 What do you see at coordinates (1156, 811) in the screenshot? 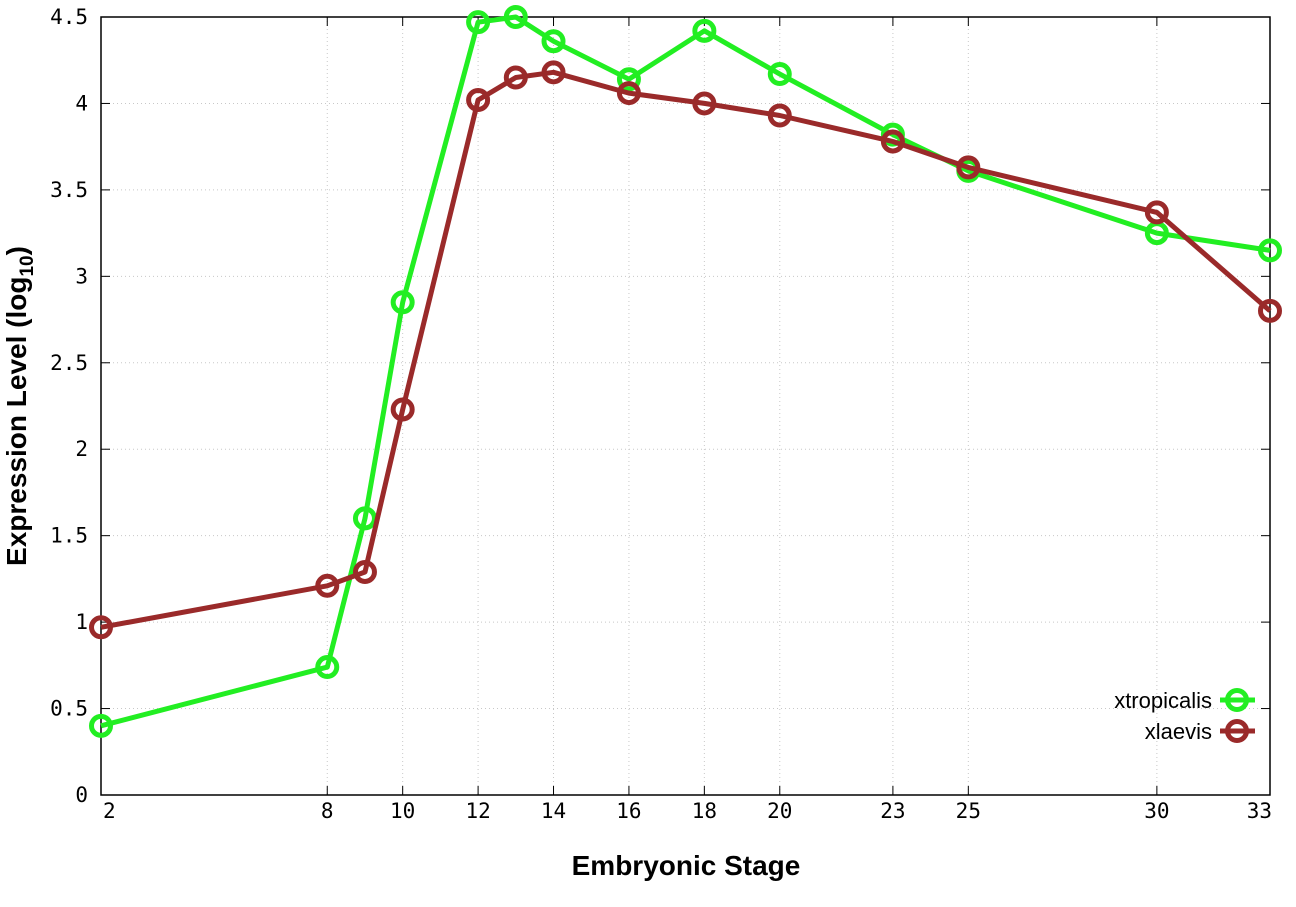
I see `x-tick-label: 30` at bounding box center [1156, 811].